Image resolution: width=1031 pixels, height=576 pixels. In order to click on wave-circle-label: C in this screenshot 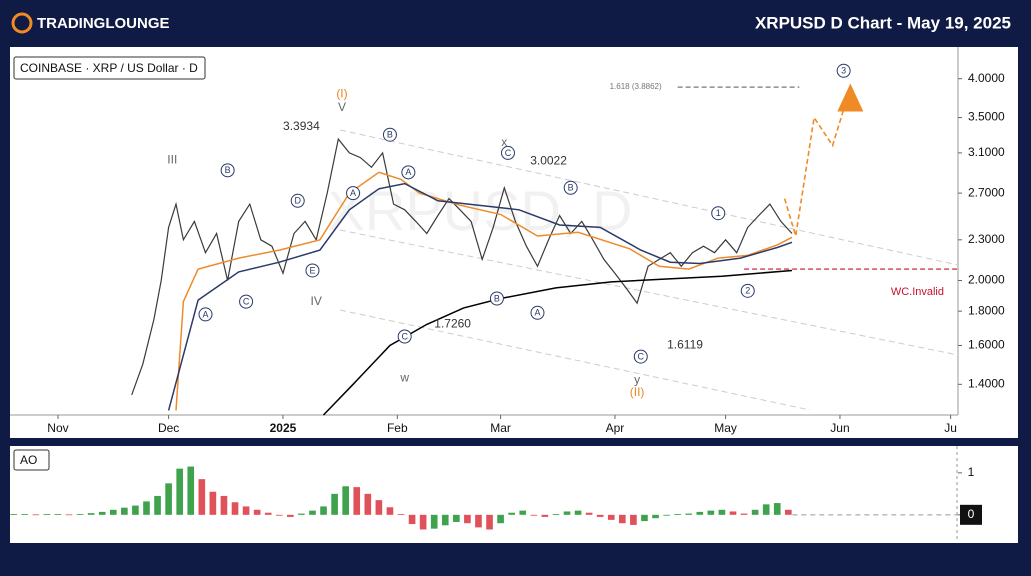, I will do `click(508, 153)`.